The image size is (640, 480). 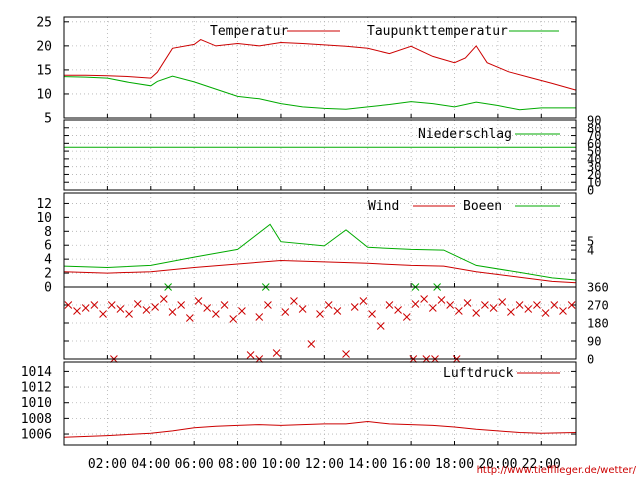 I want to click on wind-series-wind, so click(x=320, y=271).